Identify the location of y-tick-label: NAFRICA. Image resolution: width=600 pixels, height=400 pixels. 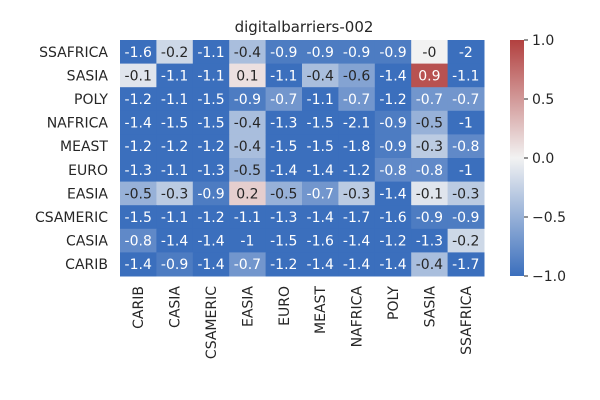
(78, 124).